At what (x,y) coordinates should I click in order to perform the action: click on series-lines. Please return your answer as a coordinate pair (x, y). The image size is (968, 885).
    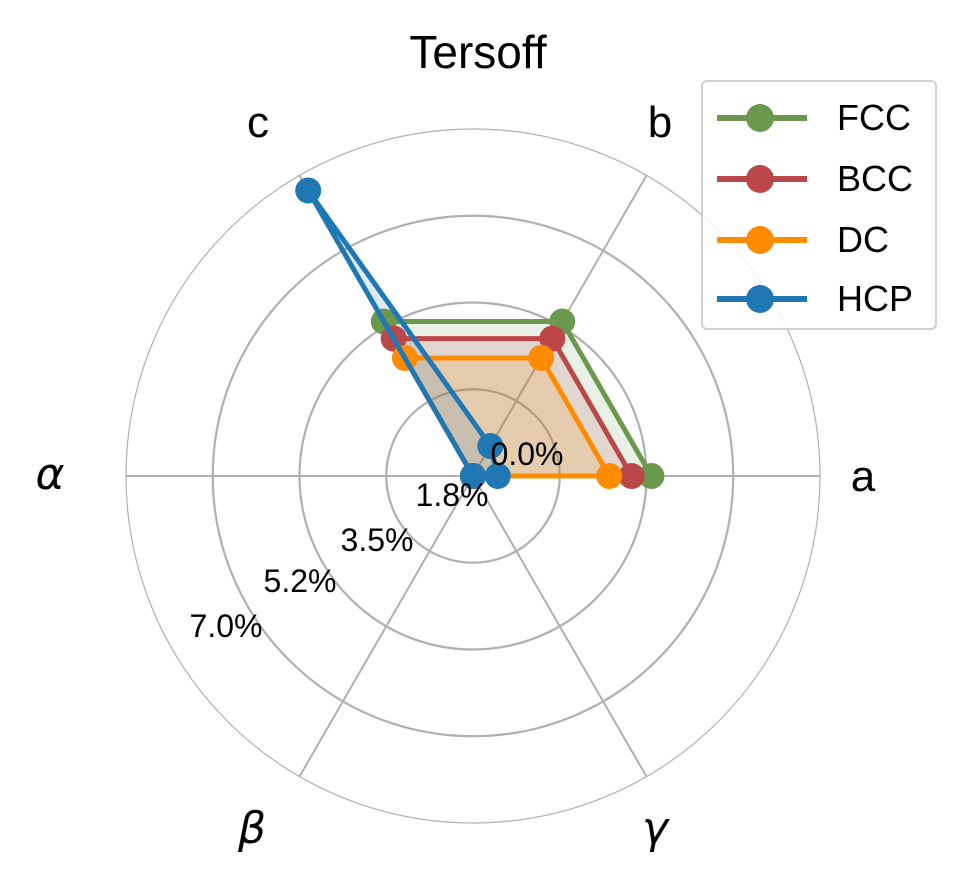
    Looking at the image, I should click on (480, 333).